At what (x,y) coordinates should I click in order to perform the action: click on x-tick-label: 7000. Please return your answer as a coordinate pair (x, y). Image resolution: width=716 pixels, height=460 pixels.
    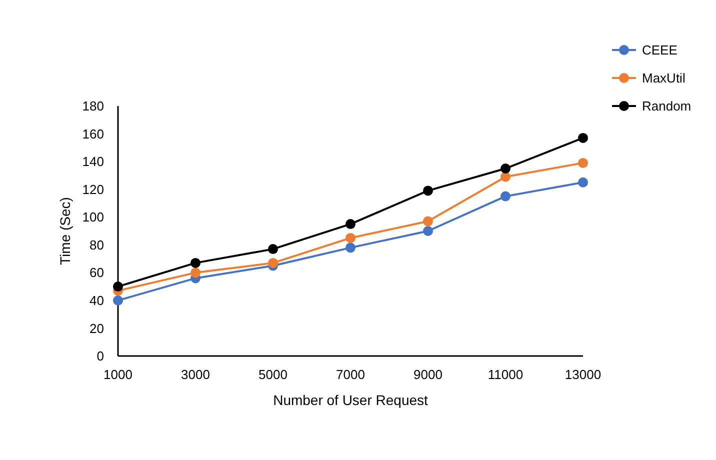
    Looking at the image, I should click on (350, 374).